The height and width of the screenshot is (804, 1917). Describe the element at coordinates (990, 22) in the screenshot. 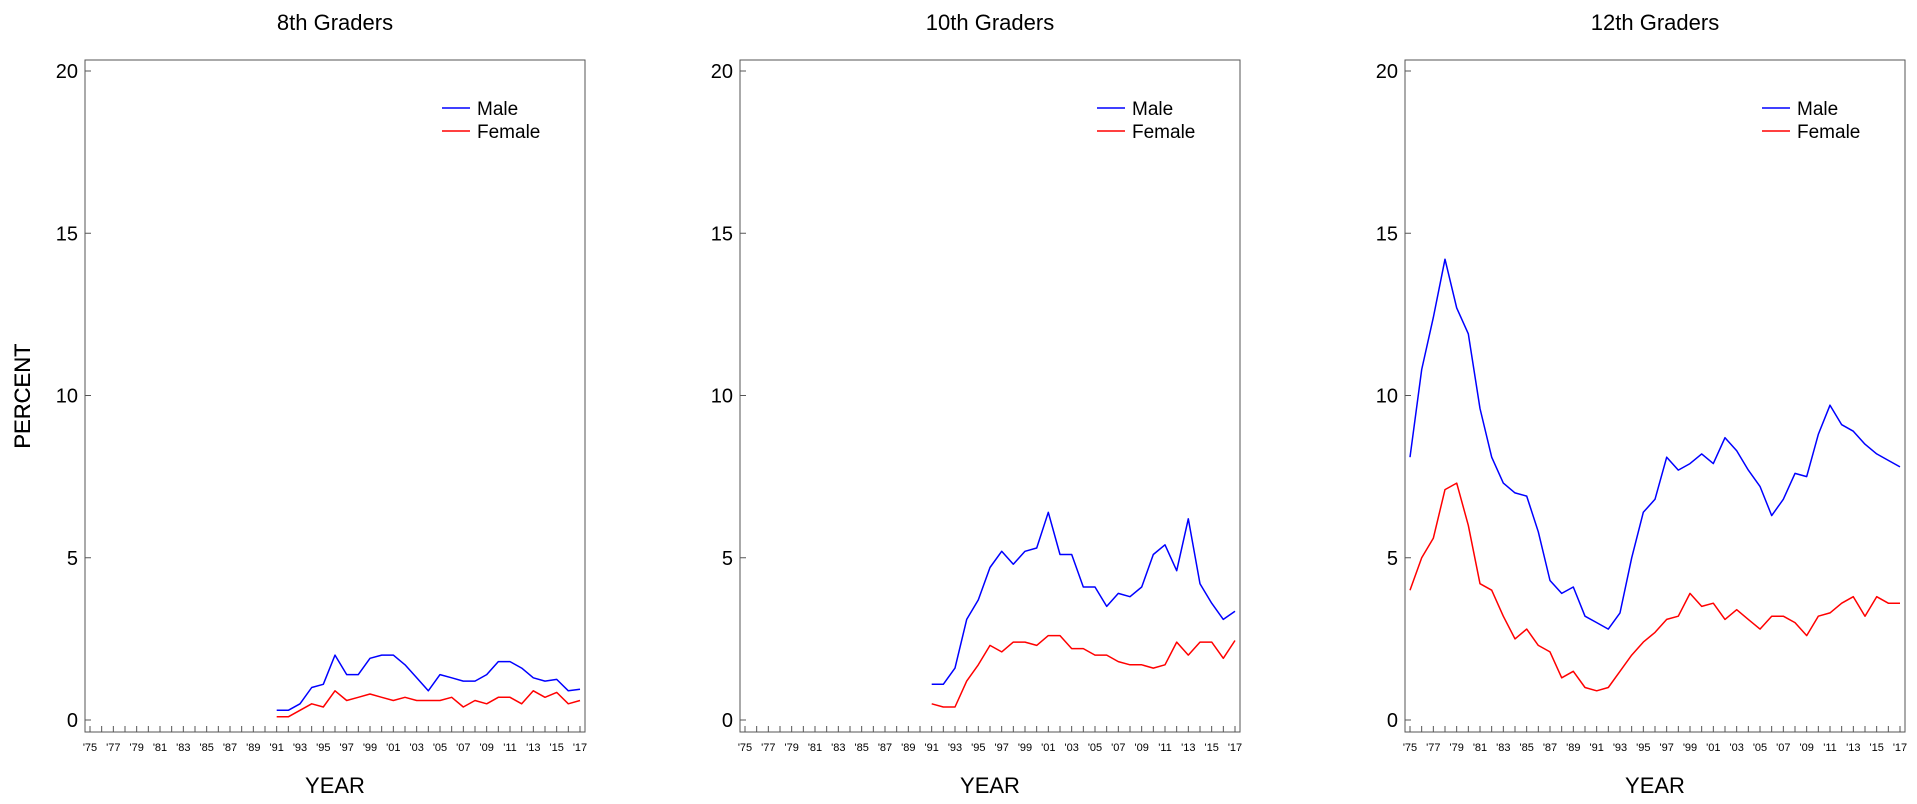

I see `chart-title: 10th Graders` at that location.